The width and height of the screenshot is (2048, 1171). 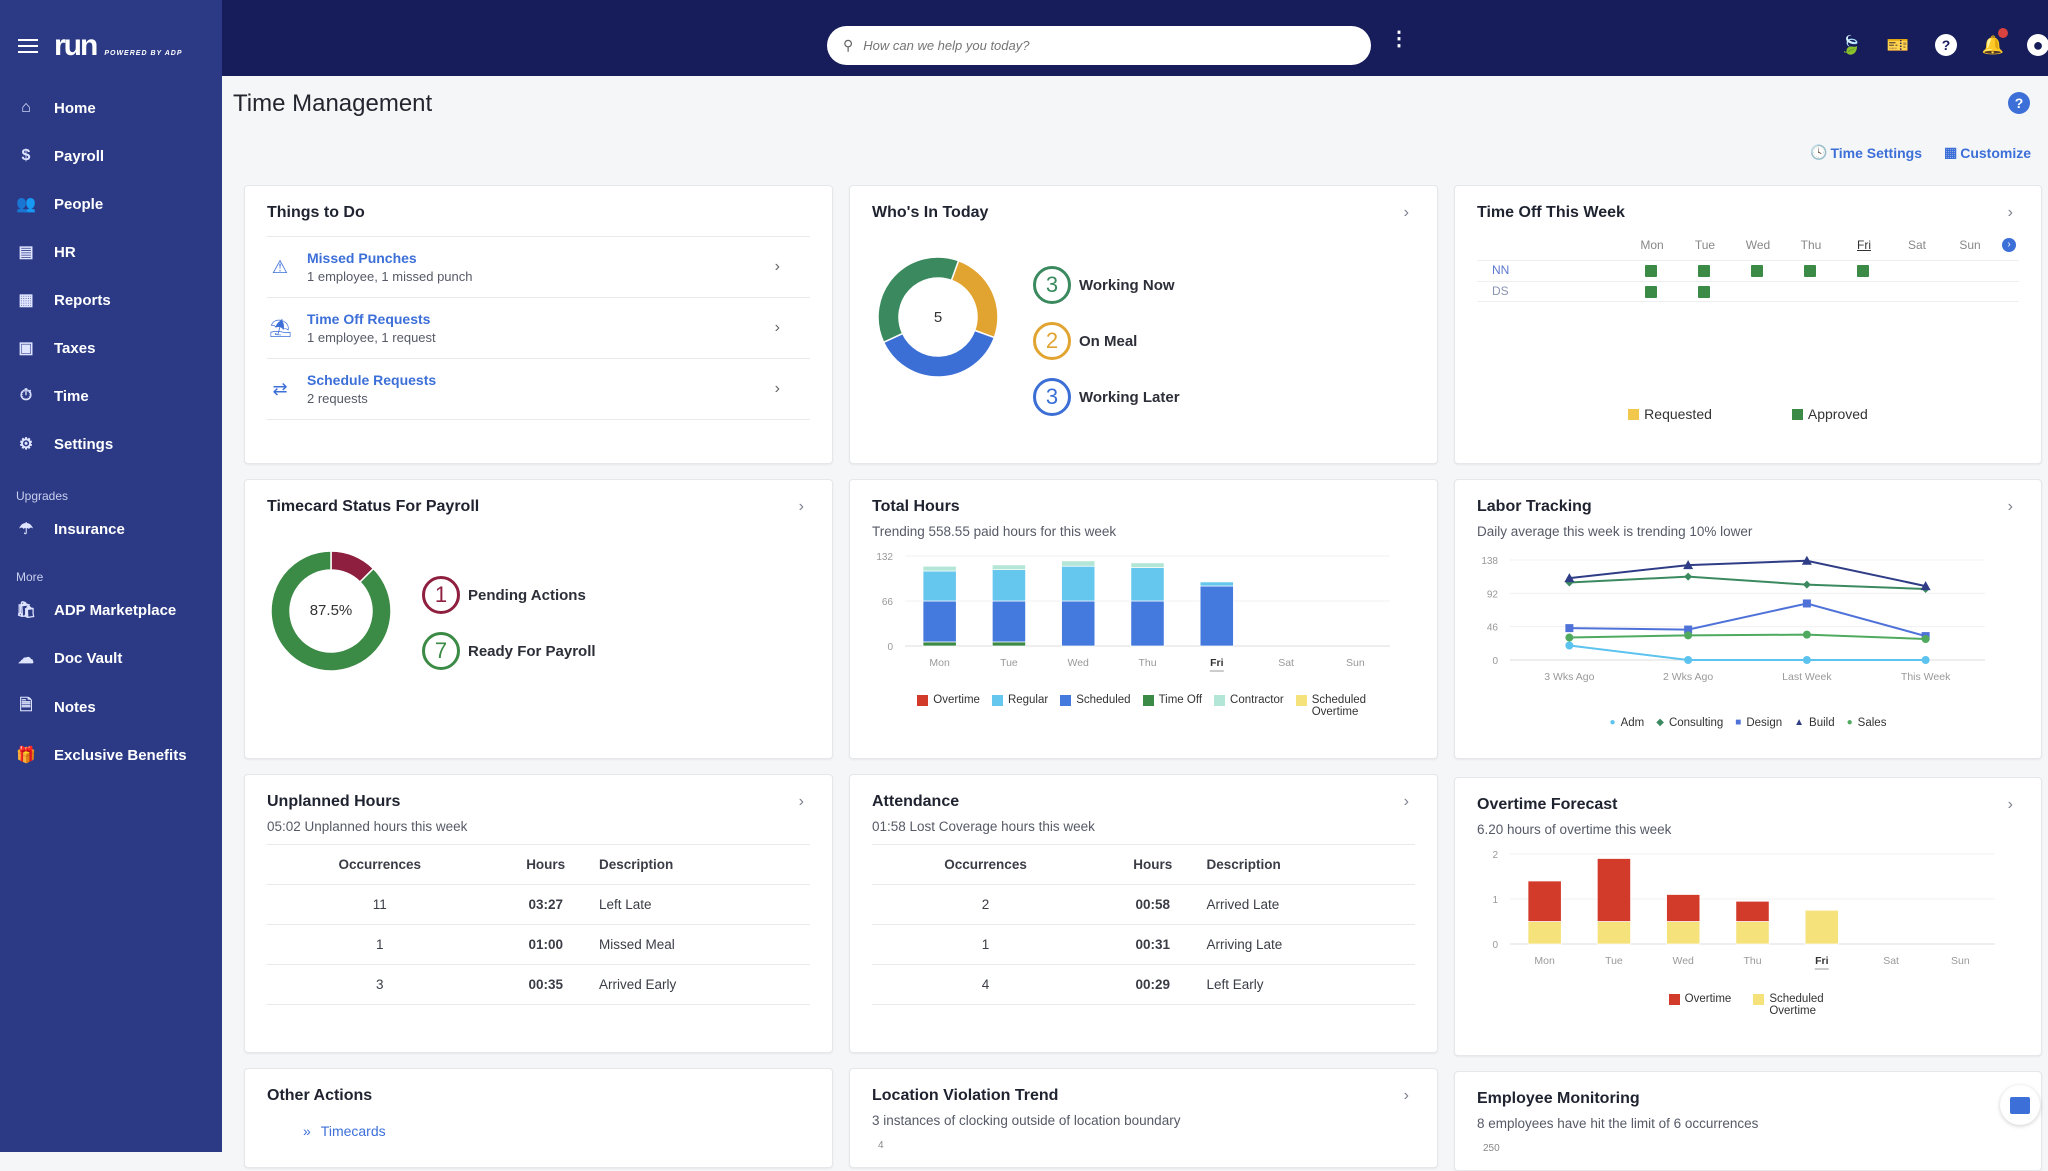 What do you see at coordinates (111, 444) in the screenshot?
I see `sidebar-item-settings: ⚙ Settings` at bounding box center [111, 444].